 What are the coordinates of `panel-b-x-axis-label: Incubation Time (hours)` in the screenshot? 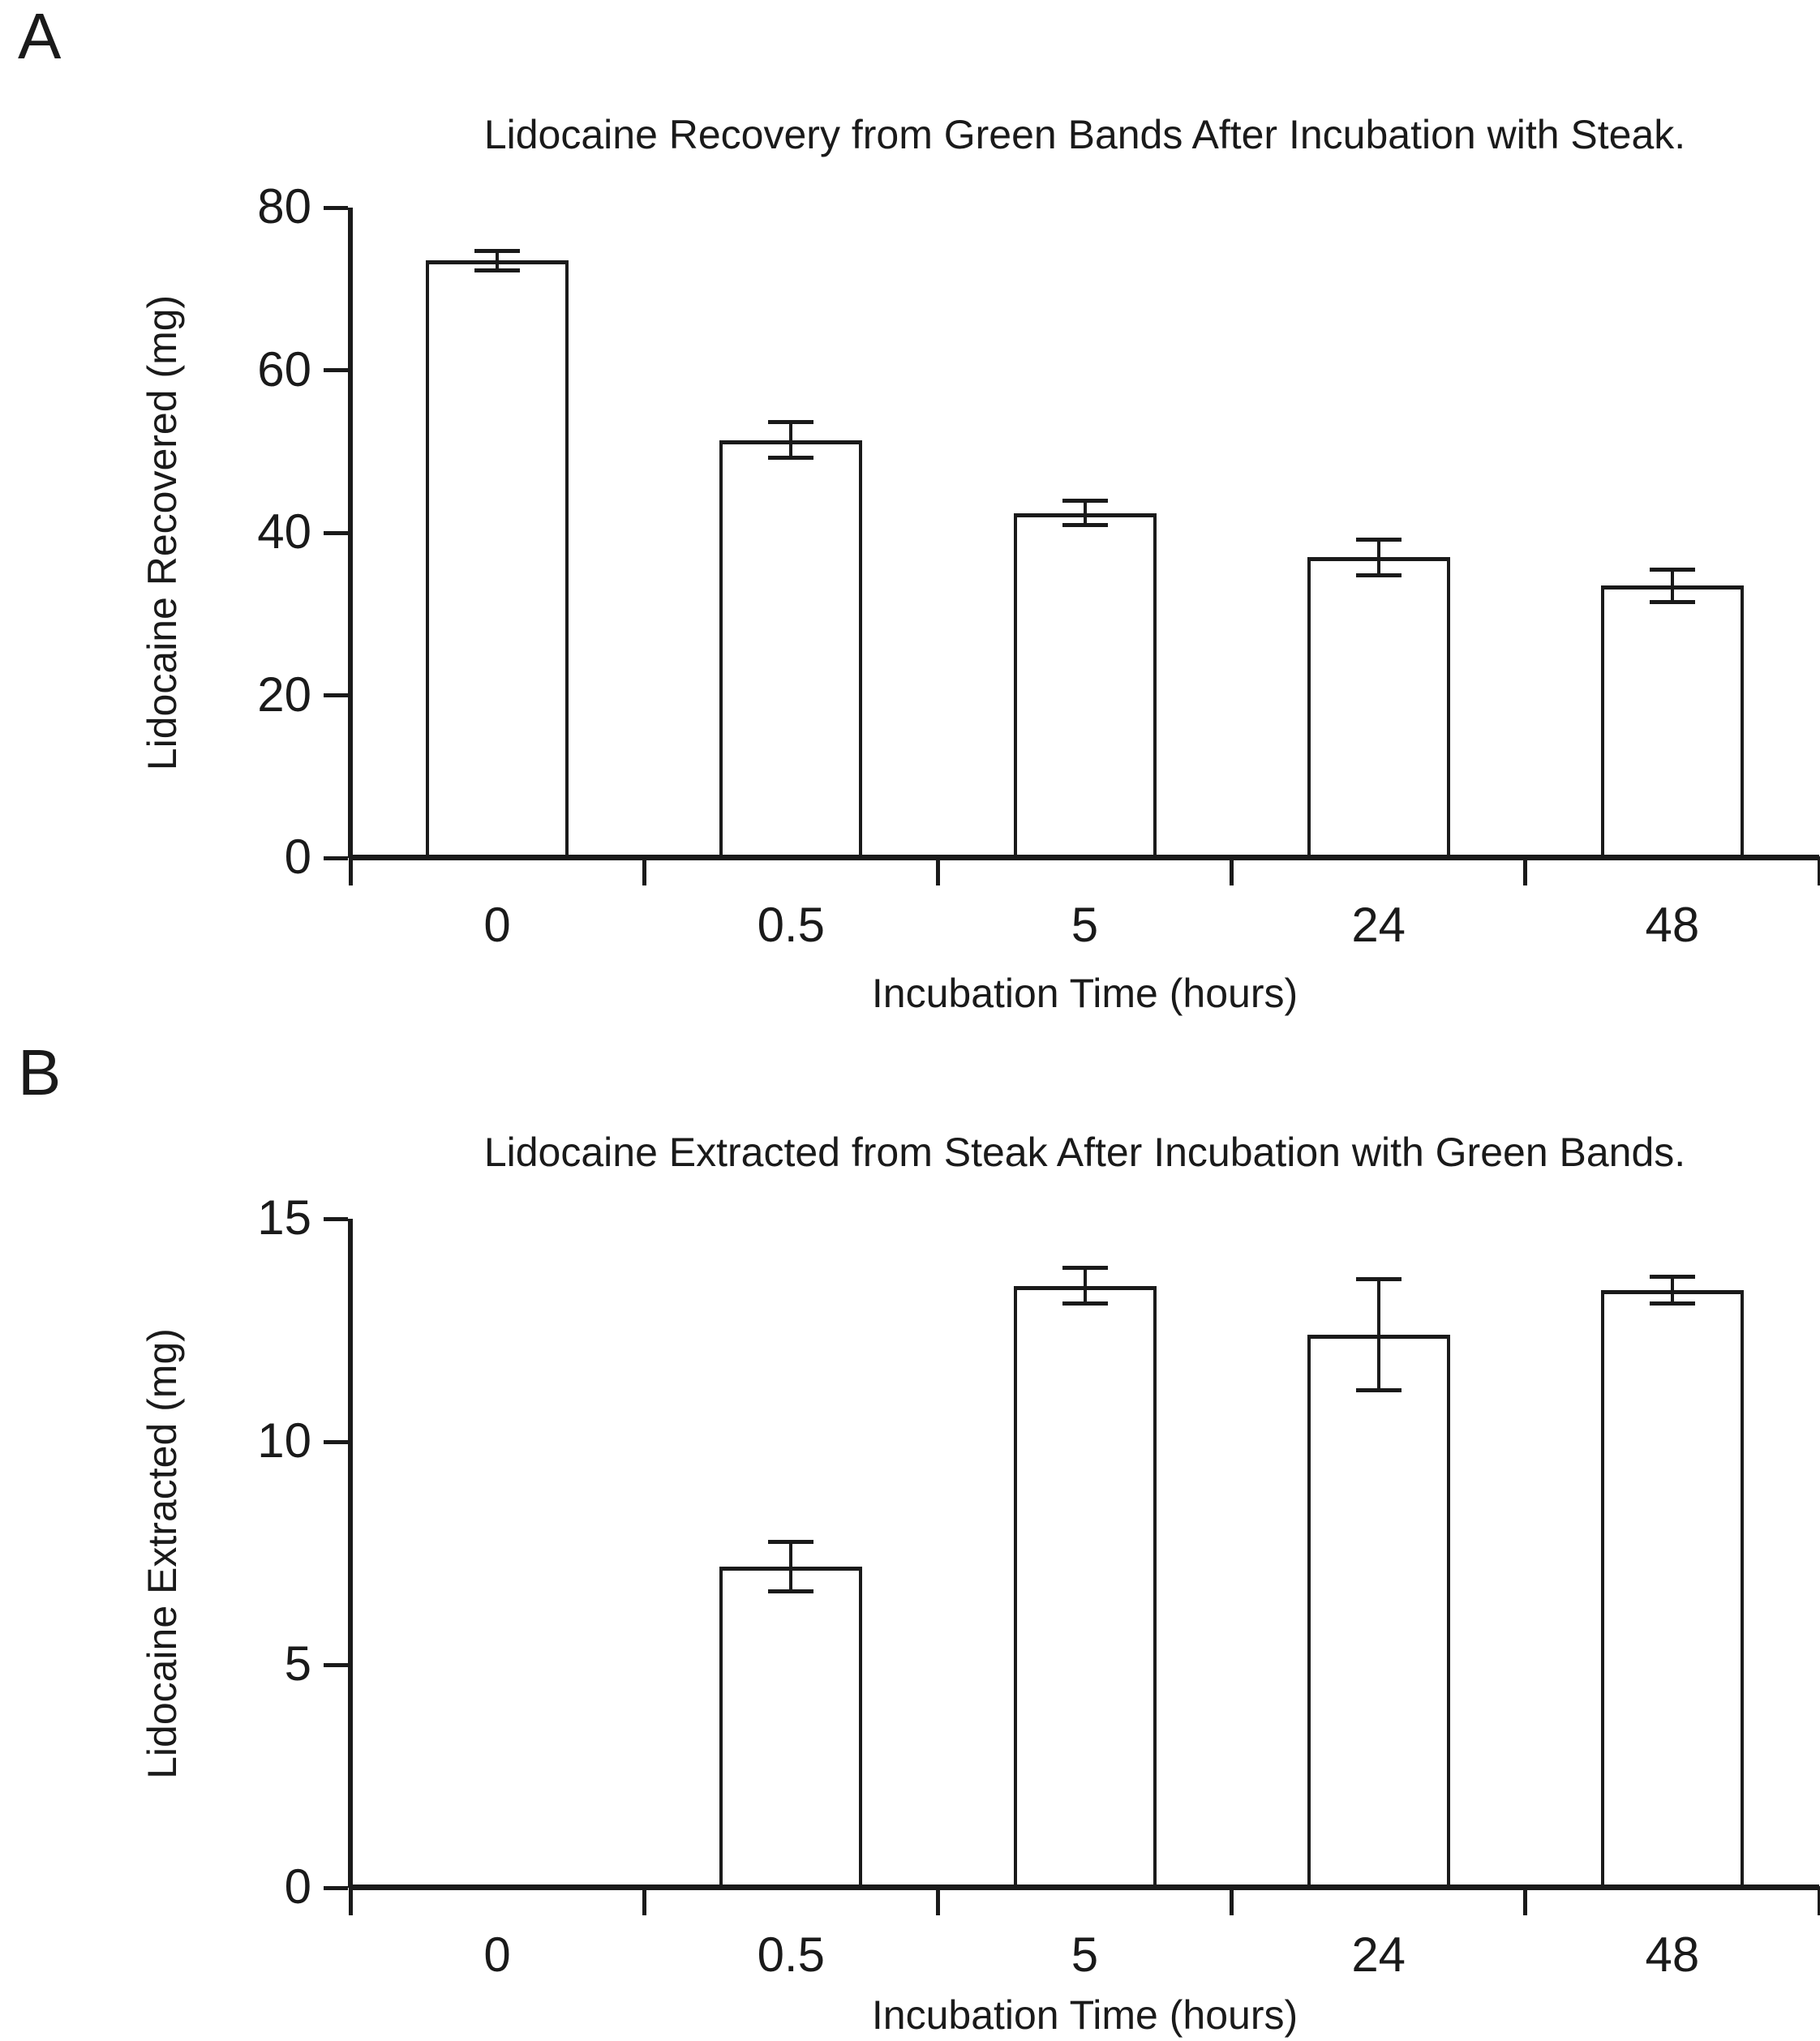 It's located at (1084, 2015).